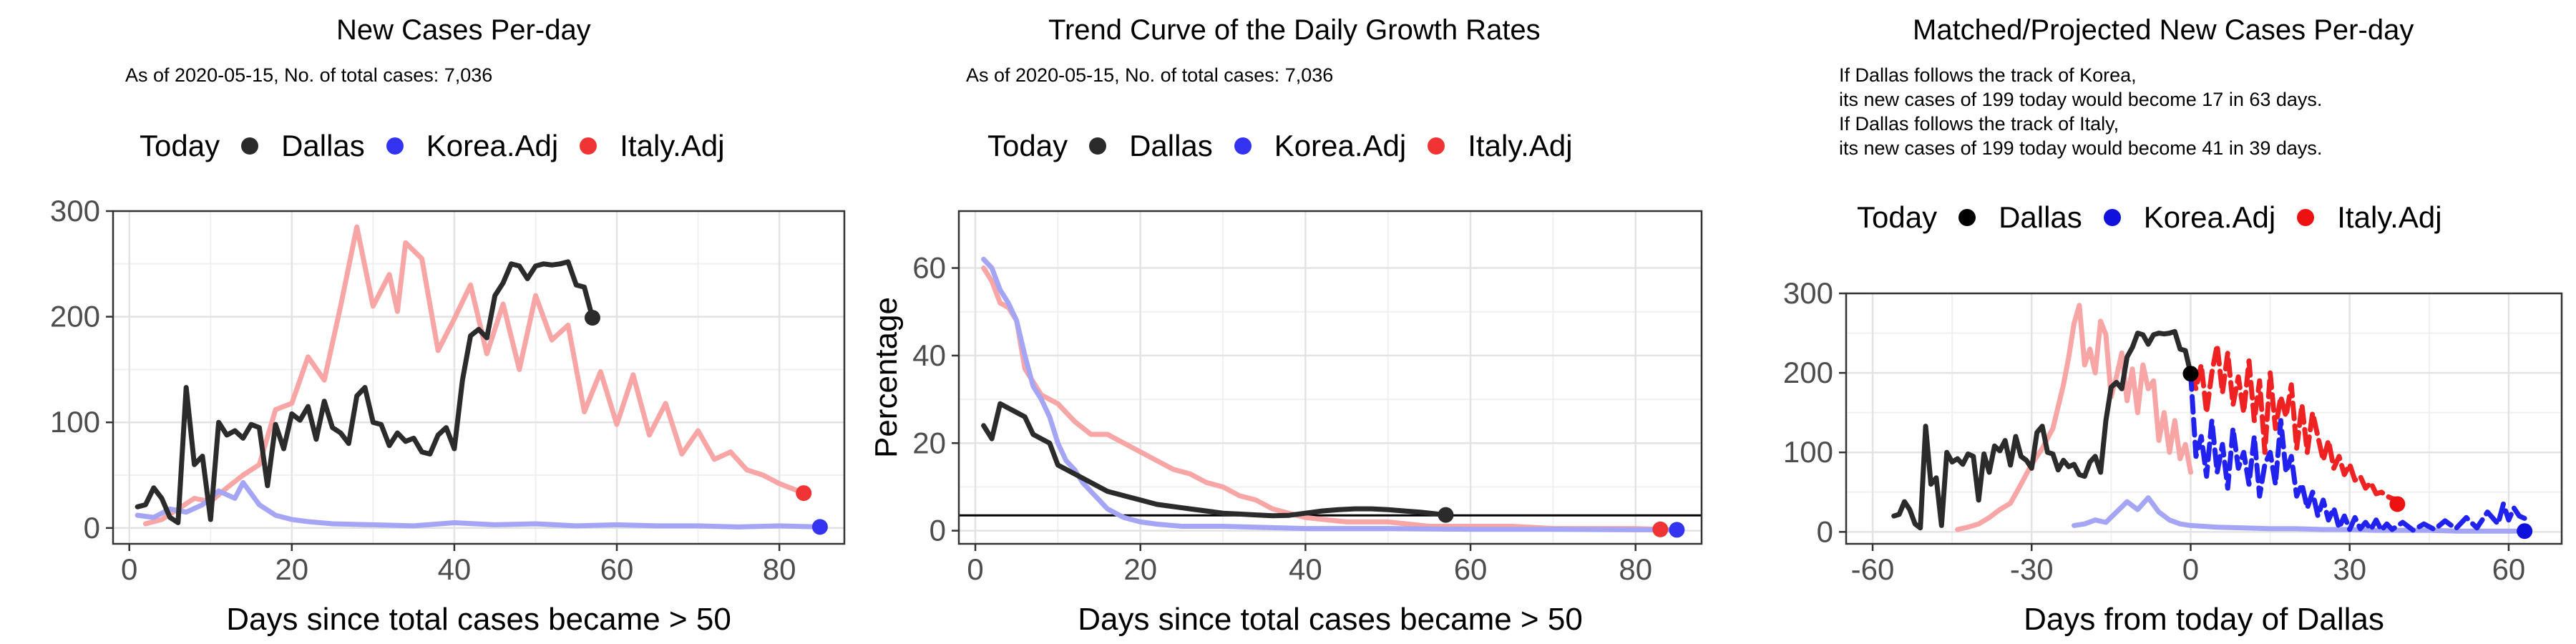 This screenshot has width=2576, height=644. What do you see at coordinates (929, 355) in the screenshot?
I see `y-tick-label: 40` at bounding box center [929, 355].